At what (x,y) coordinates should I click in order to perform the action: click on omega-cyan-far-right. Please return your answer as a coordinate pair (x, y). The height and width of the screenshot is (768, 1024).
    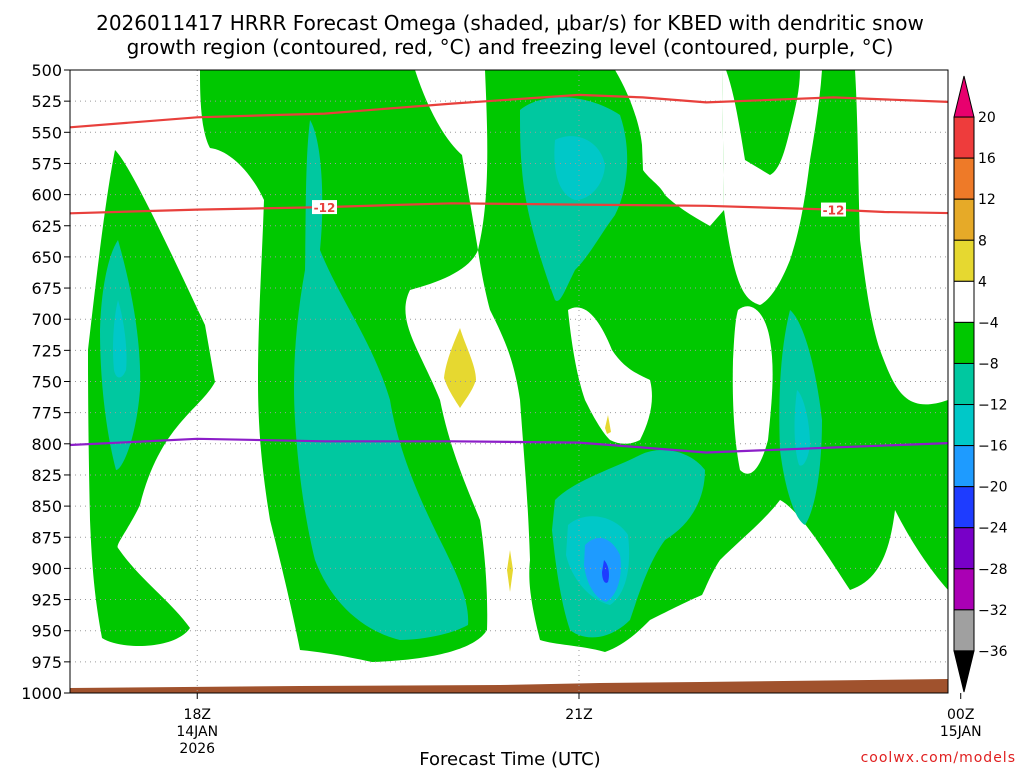
    Looking at the image, I should click on (802, 428).